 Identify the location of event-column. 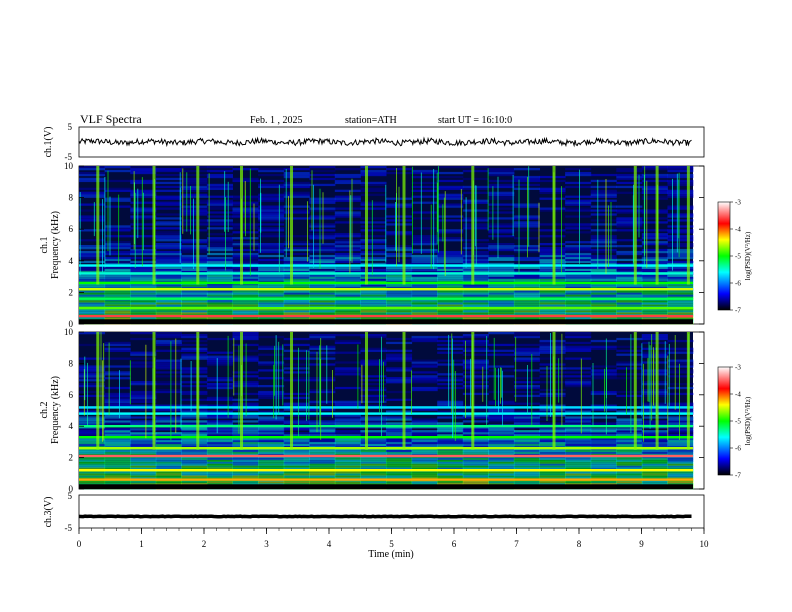
(291, 391).